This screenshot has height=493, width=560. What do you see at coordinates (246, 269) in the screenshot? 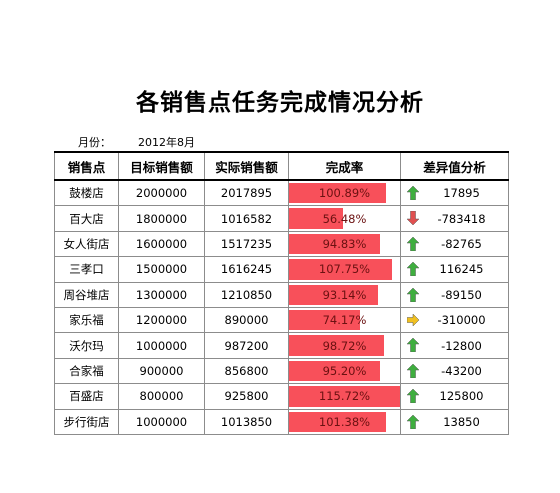
I see `cell-actual: 1616245` at bounding box center [246, 269].